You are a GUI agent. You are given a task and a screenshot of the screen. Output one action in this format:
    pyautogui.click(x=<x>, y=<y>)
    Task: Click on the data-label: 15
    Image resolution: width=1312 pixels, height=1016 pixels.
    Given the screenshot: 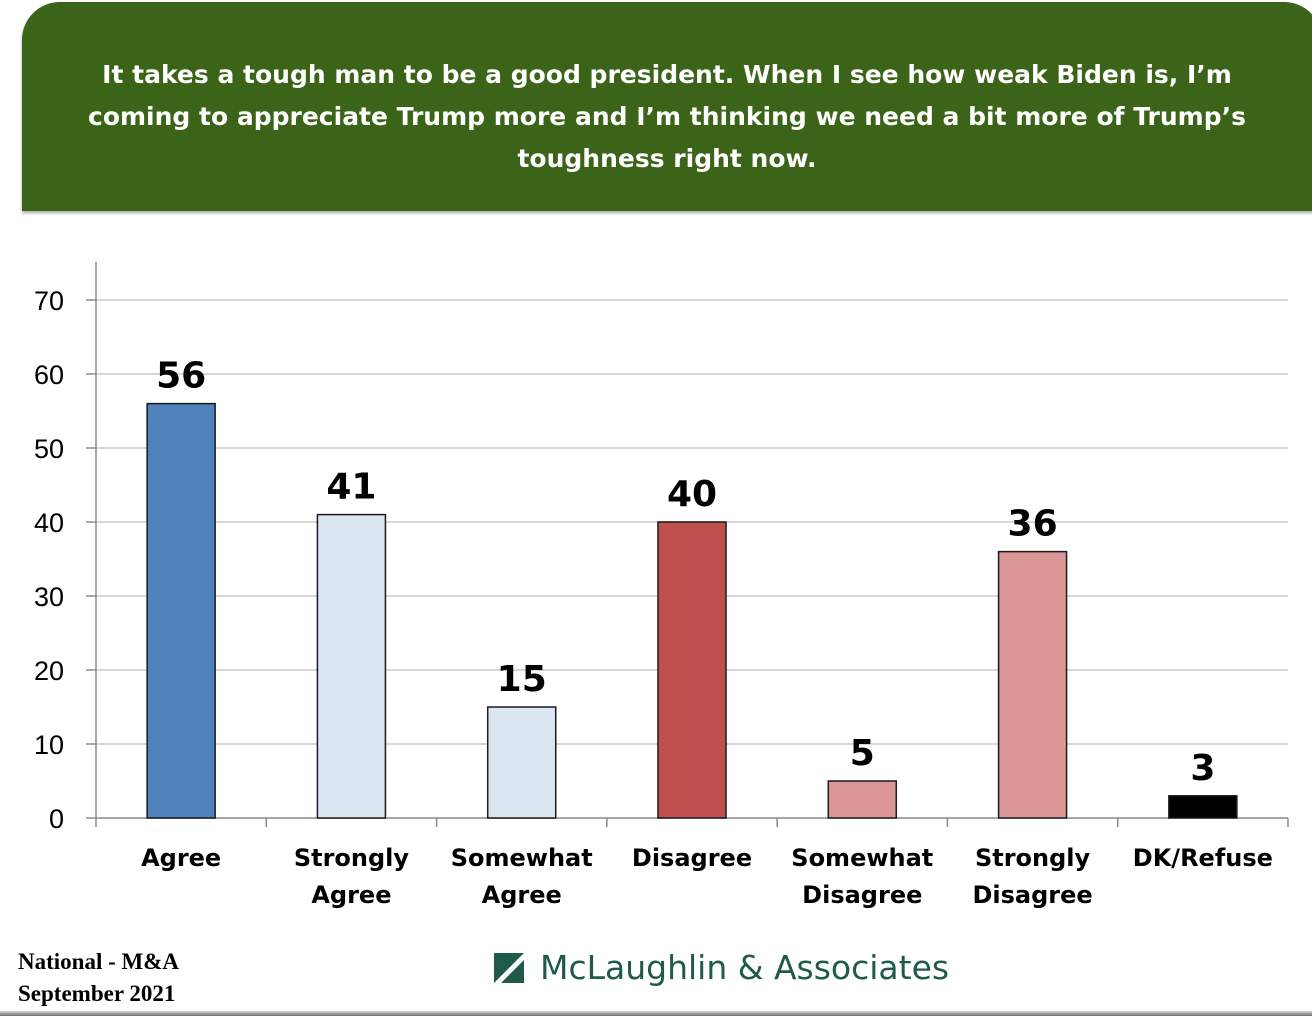 What is the action you would take?
    pyautogui.click(x=522, y=679)
    